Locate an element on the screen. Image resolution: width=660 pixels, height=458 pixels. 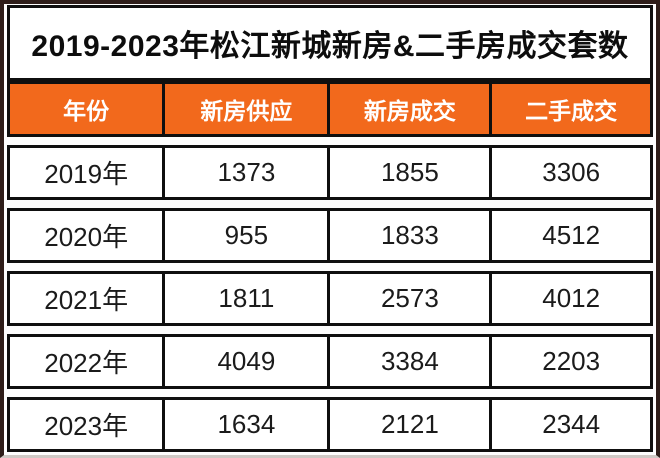
value-cell: 1855 is located at coordinates (408, 172).